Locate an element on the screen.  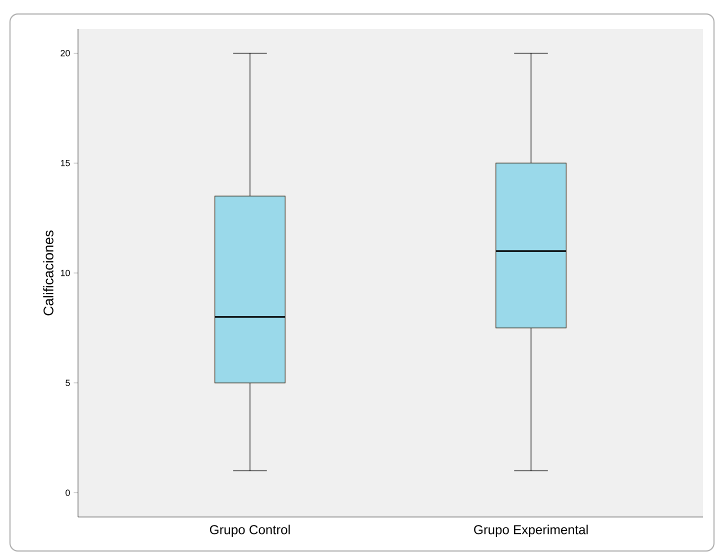
y-tick-label: 10 is located at coordinates (65, 273).